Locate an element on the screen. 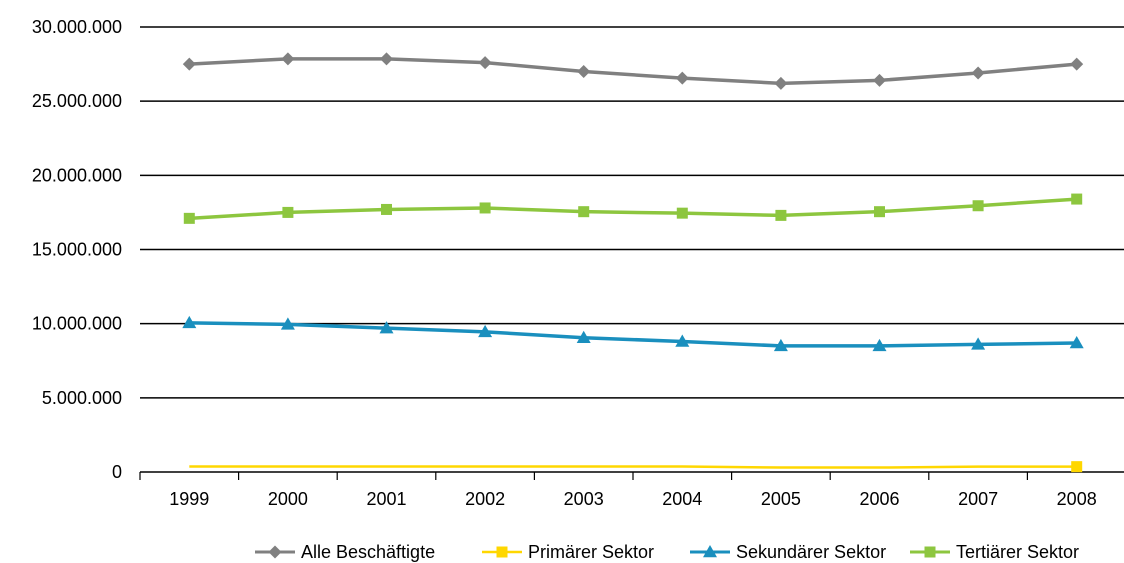 This screenshot has height=563, width=1124. x-axis: 1999 2000 2001 2002 2003 2004 2005 2006 2007 2008 is located at coordinates (631, 490).